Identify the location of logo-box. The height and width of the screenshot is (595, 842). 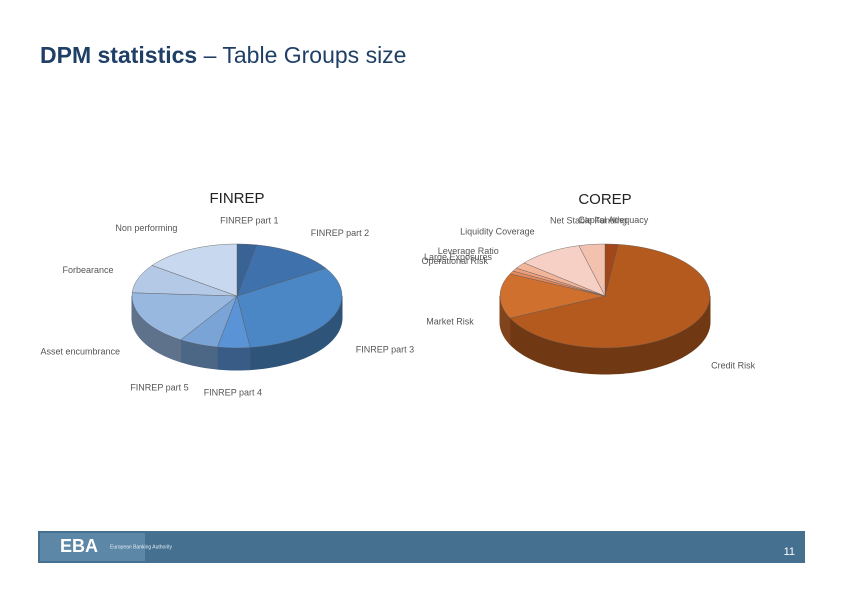
(92, 547).